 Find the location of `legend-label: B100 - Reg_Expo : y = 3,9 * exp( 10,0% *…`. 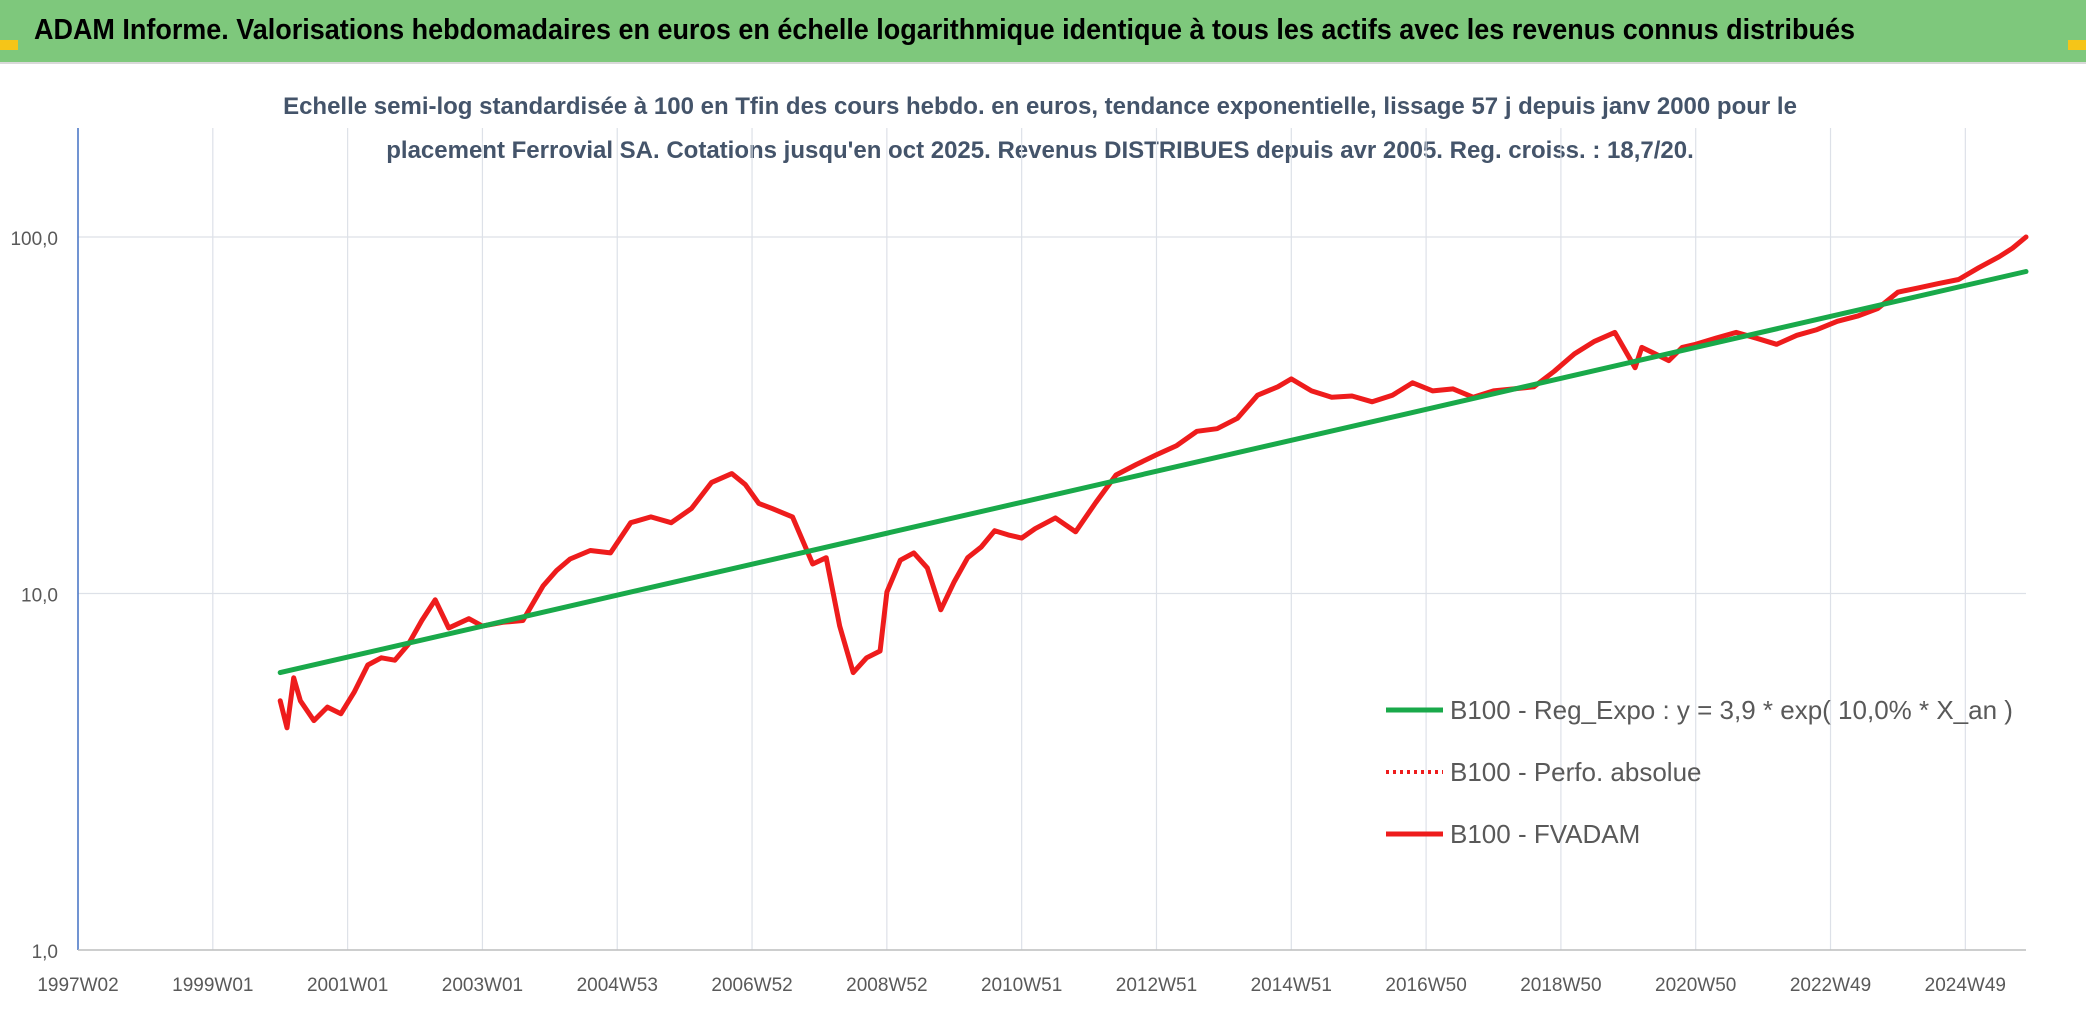

legend-label: B100 - Reg_Expo : y = 3,9 * exp( 10,0% *… is located at coordinates (1731, 710).